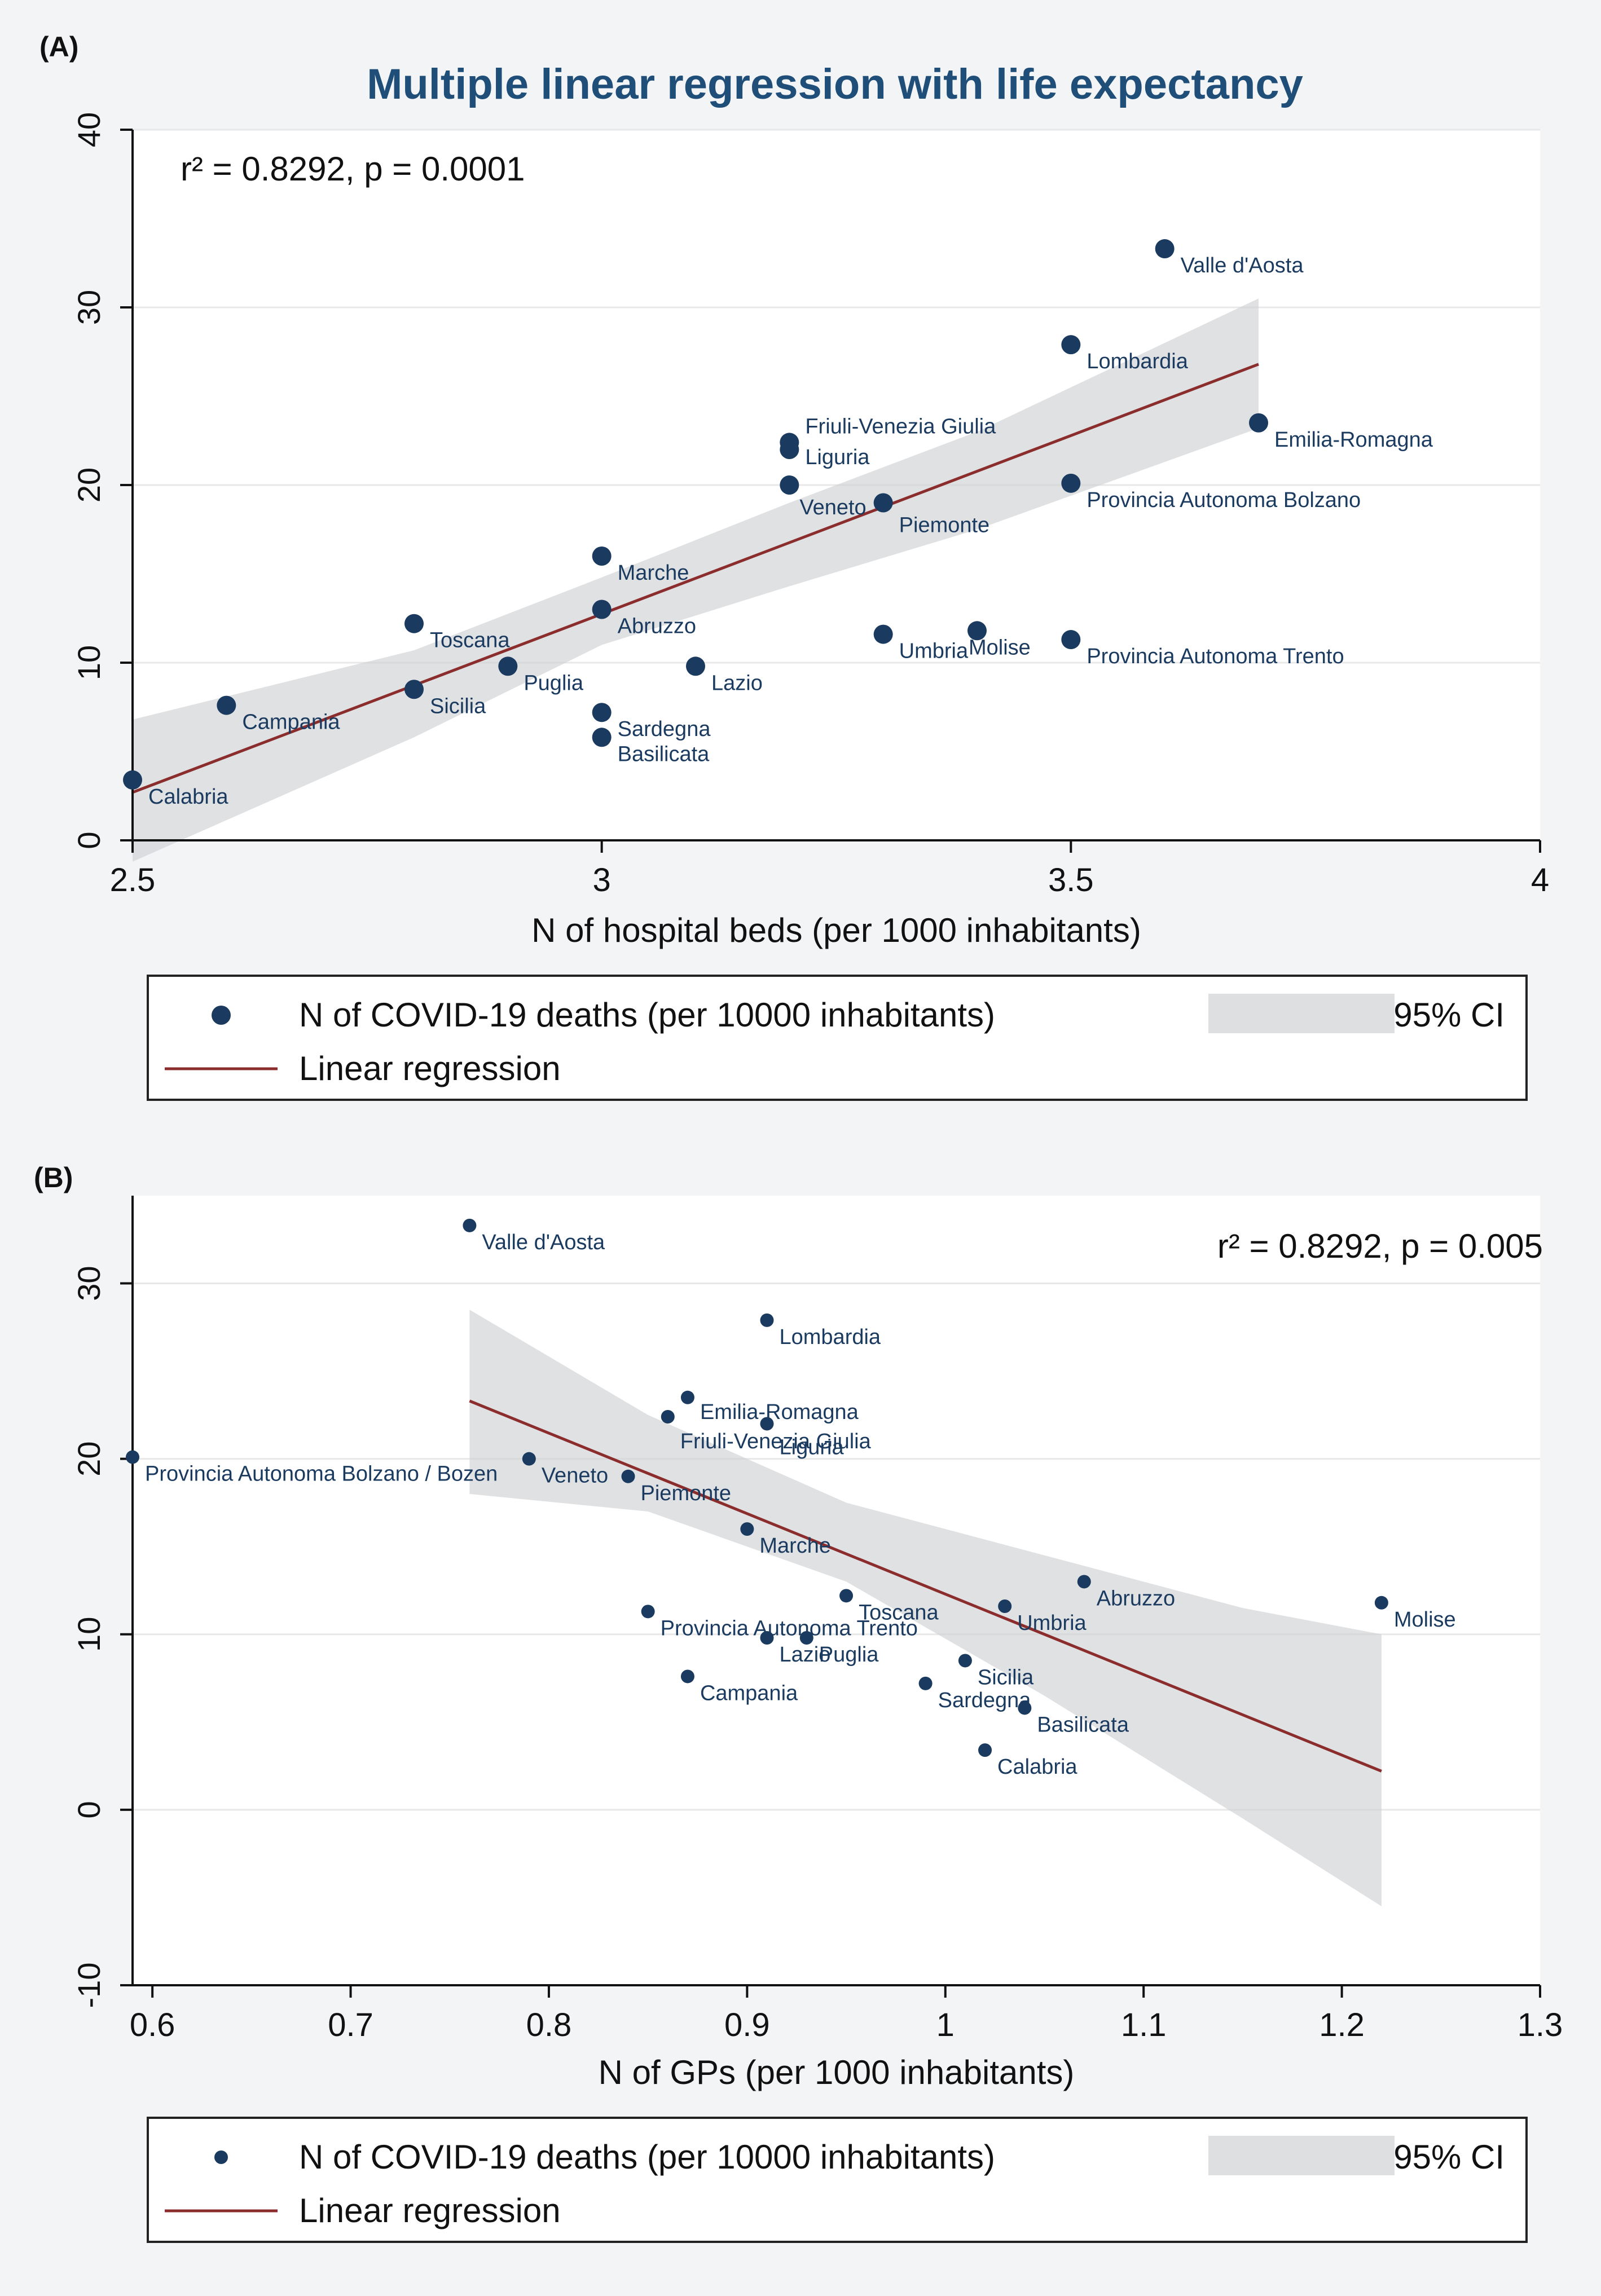 The height and width of the screenshot is (2296, 1601). What do you see at coordinates (1540, 880) in the screenshot?
I see `x-tick-label: 4` at bounding box center [1540, 880].